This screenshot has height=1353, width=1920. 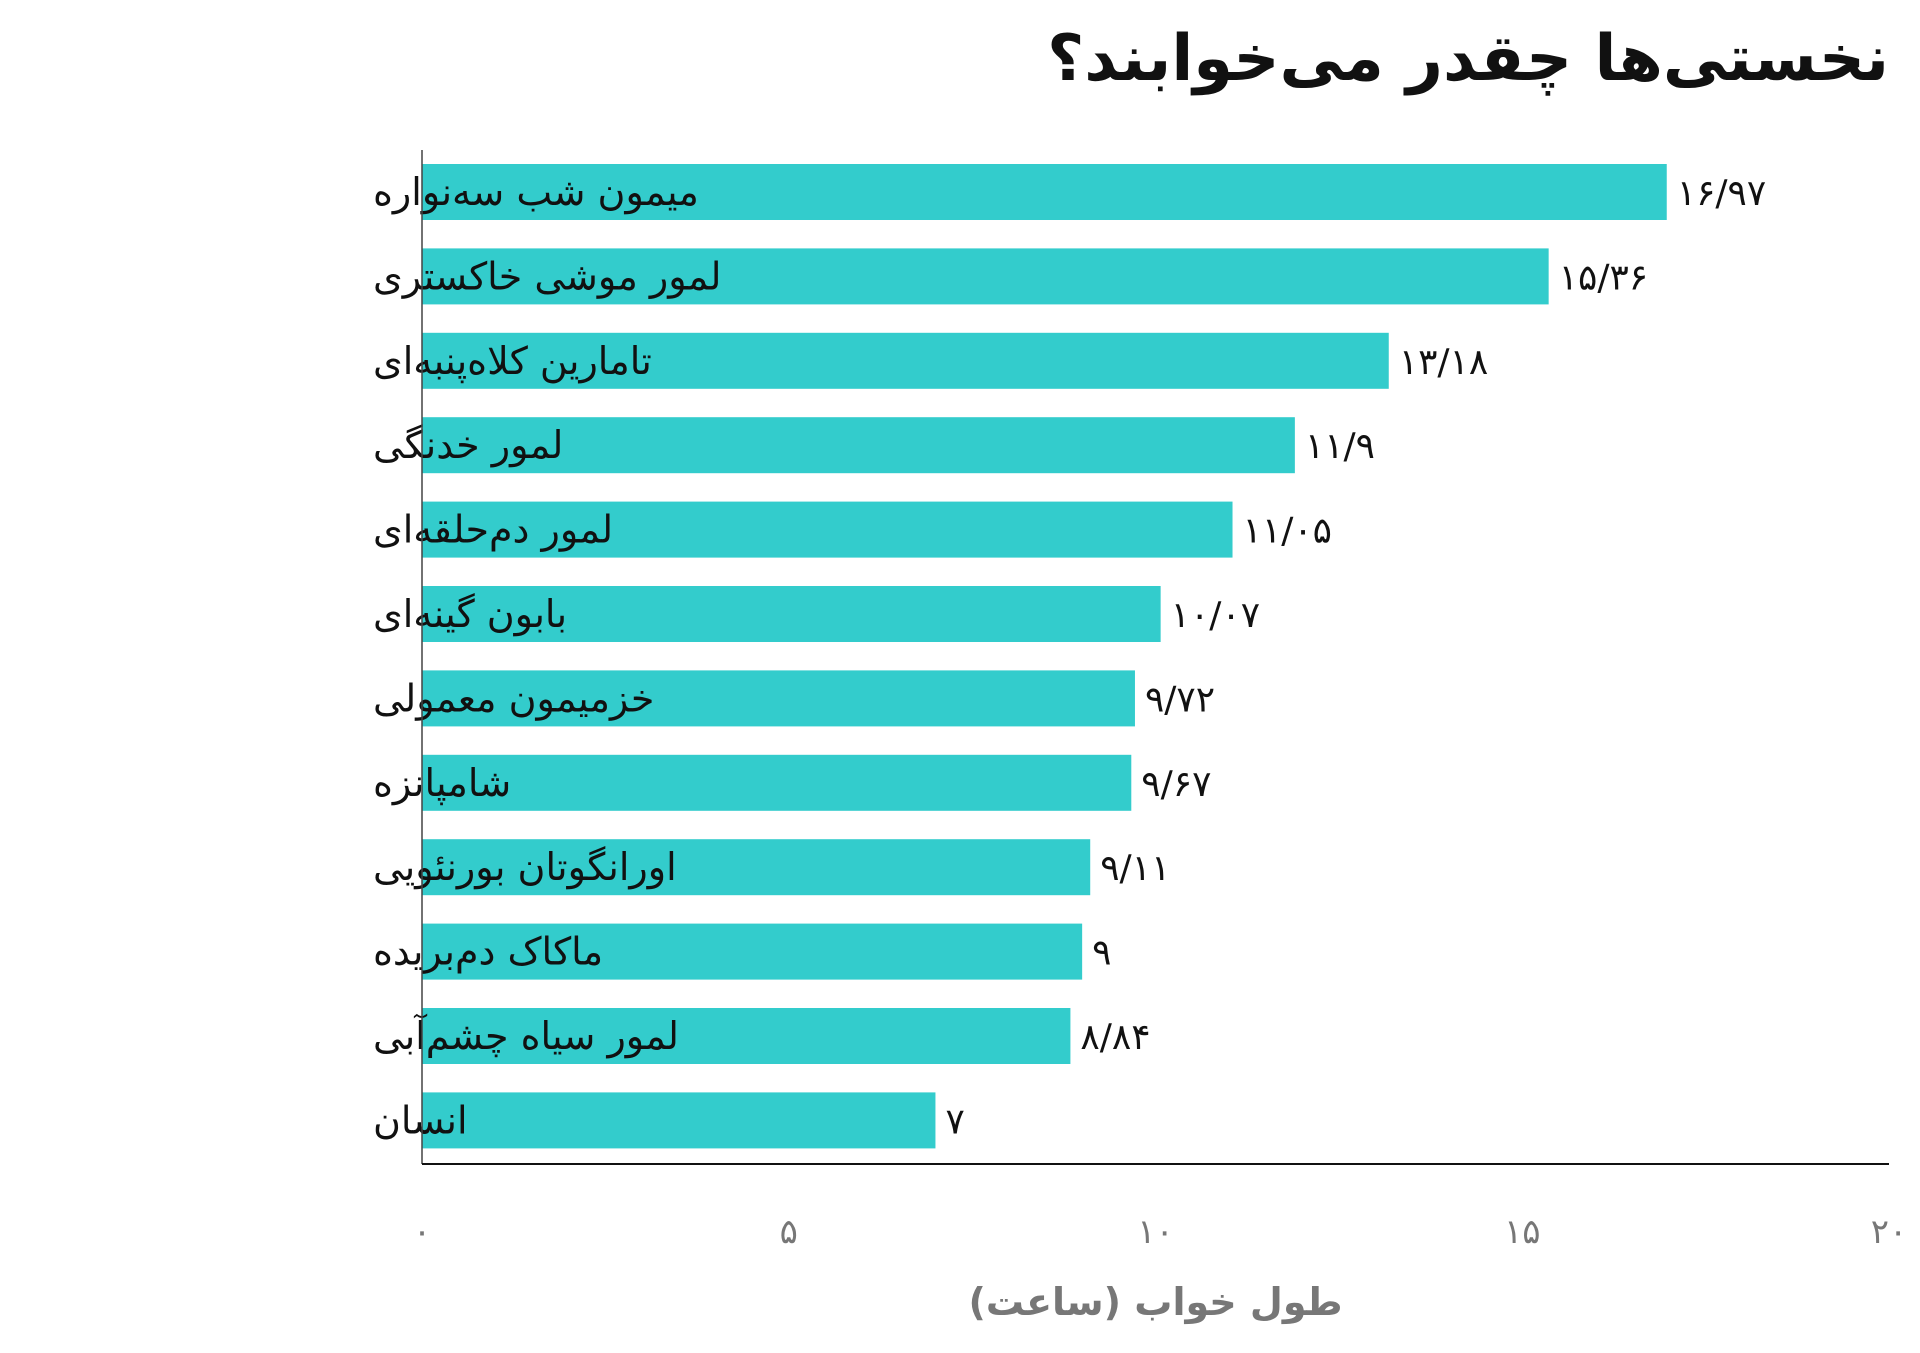 I want to click on data-label: ۹/۷۲, so click(x=1180, y=699).